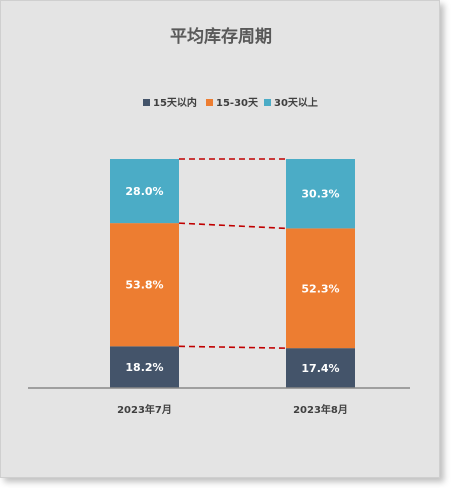  What do you see at coordinates (296, 102) in the screenshot?
I see `legend-label-2: 30天以上` at bounding box center [296, 102].